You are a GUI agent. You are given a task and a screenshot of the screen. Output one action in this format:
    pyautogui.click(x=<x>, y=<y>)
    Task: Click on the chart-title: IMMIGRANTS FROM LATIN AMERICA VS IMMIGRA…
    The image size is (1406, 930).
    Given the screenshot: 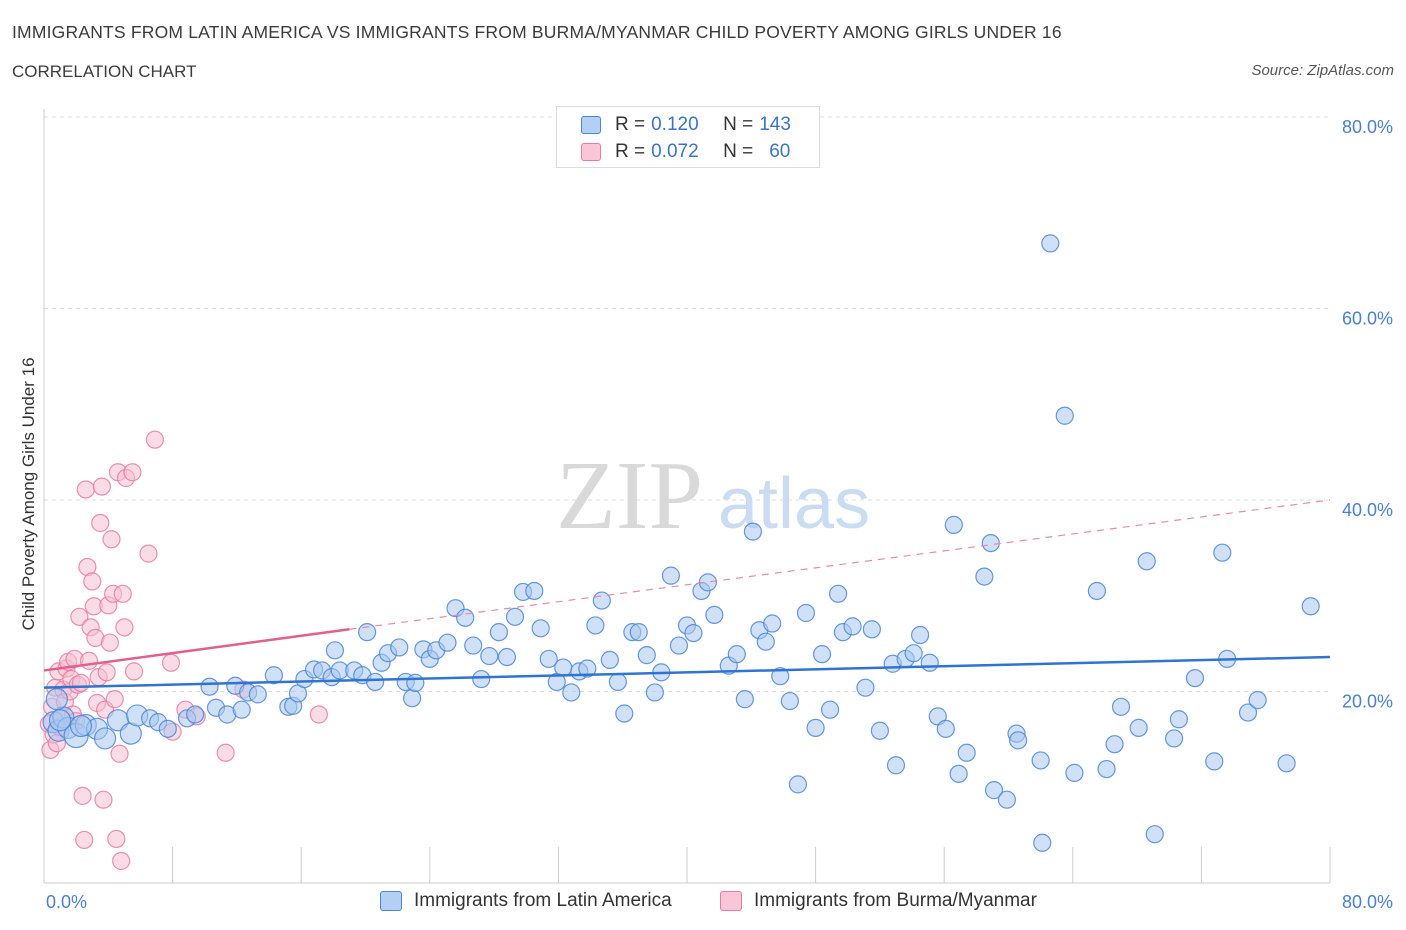 What is the action you would take?
    pyautogui.click(x=537, y=32)
    